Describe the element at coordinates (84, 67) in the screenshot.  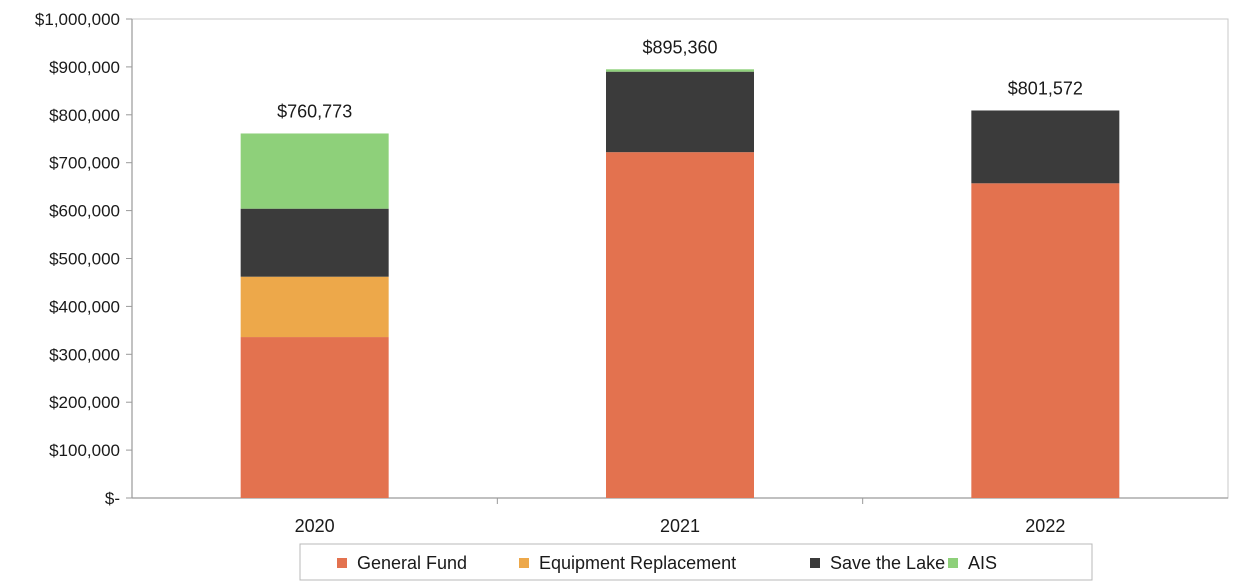
I see `y-tick-label: $900,000` at that location.